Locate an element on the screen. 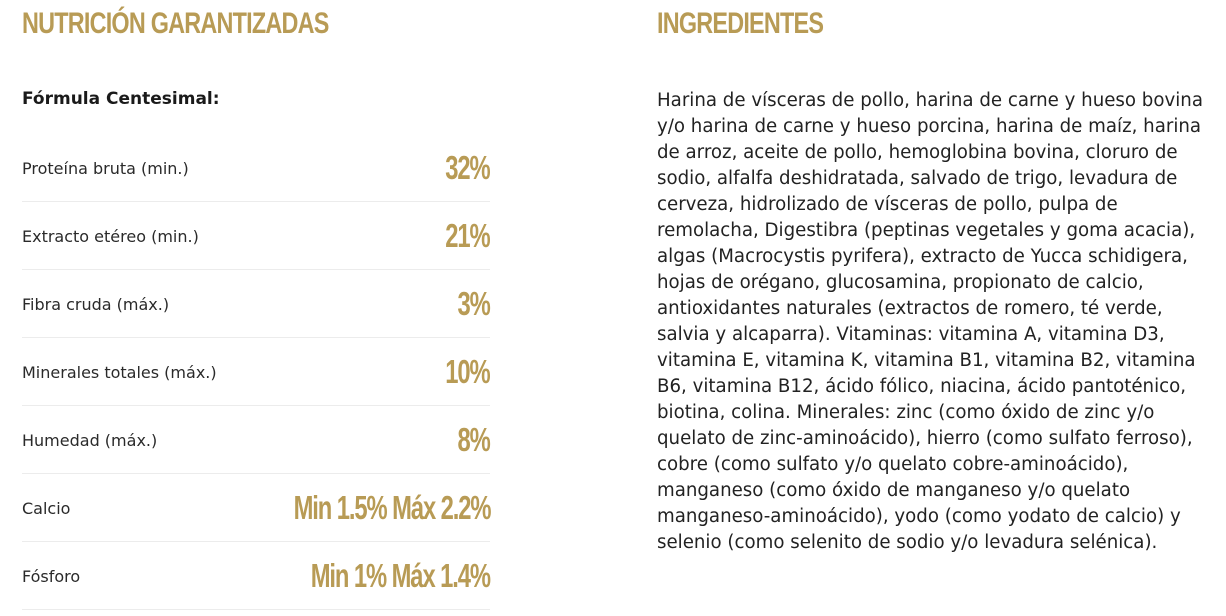 The image size is (1226, 616). nutrition-row-extracto: Extracto etéreo (min.) 21% is located at coordinates (256, 236).